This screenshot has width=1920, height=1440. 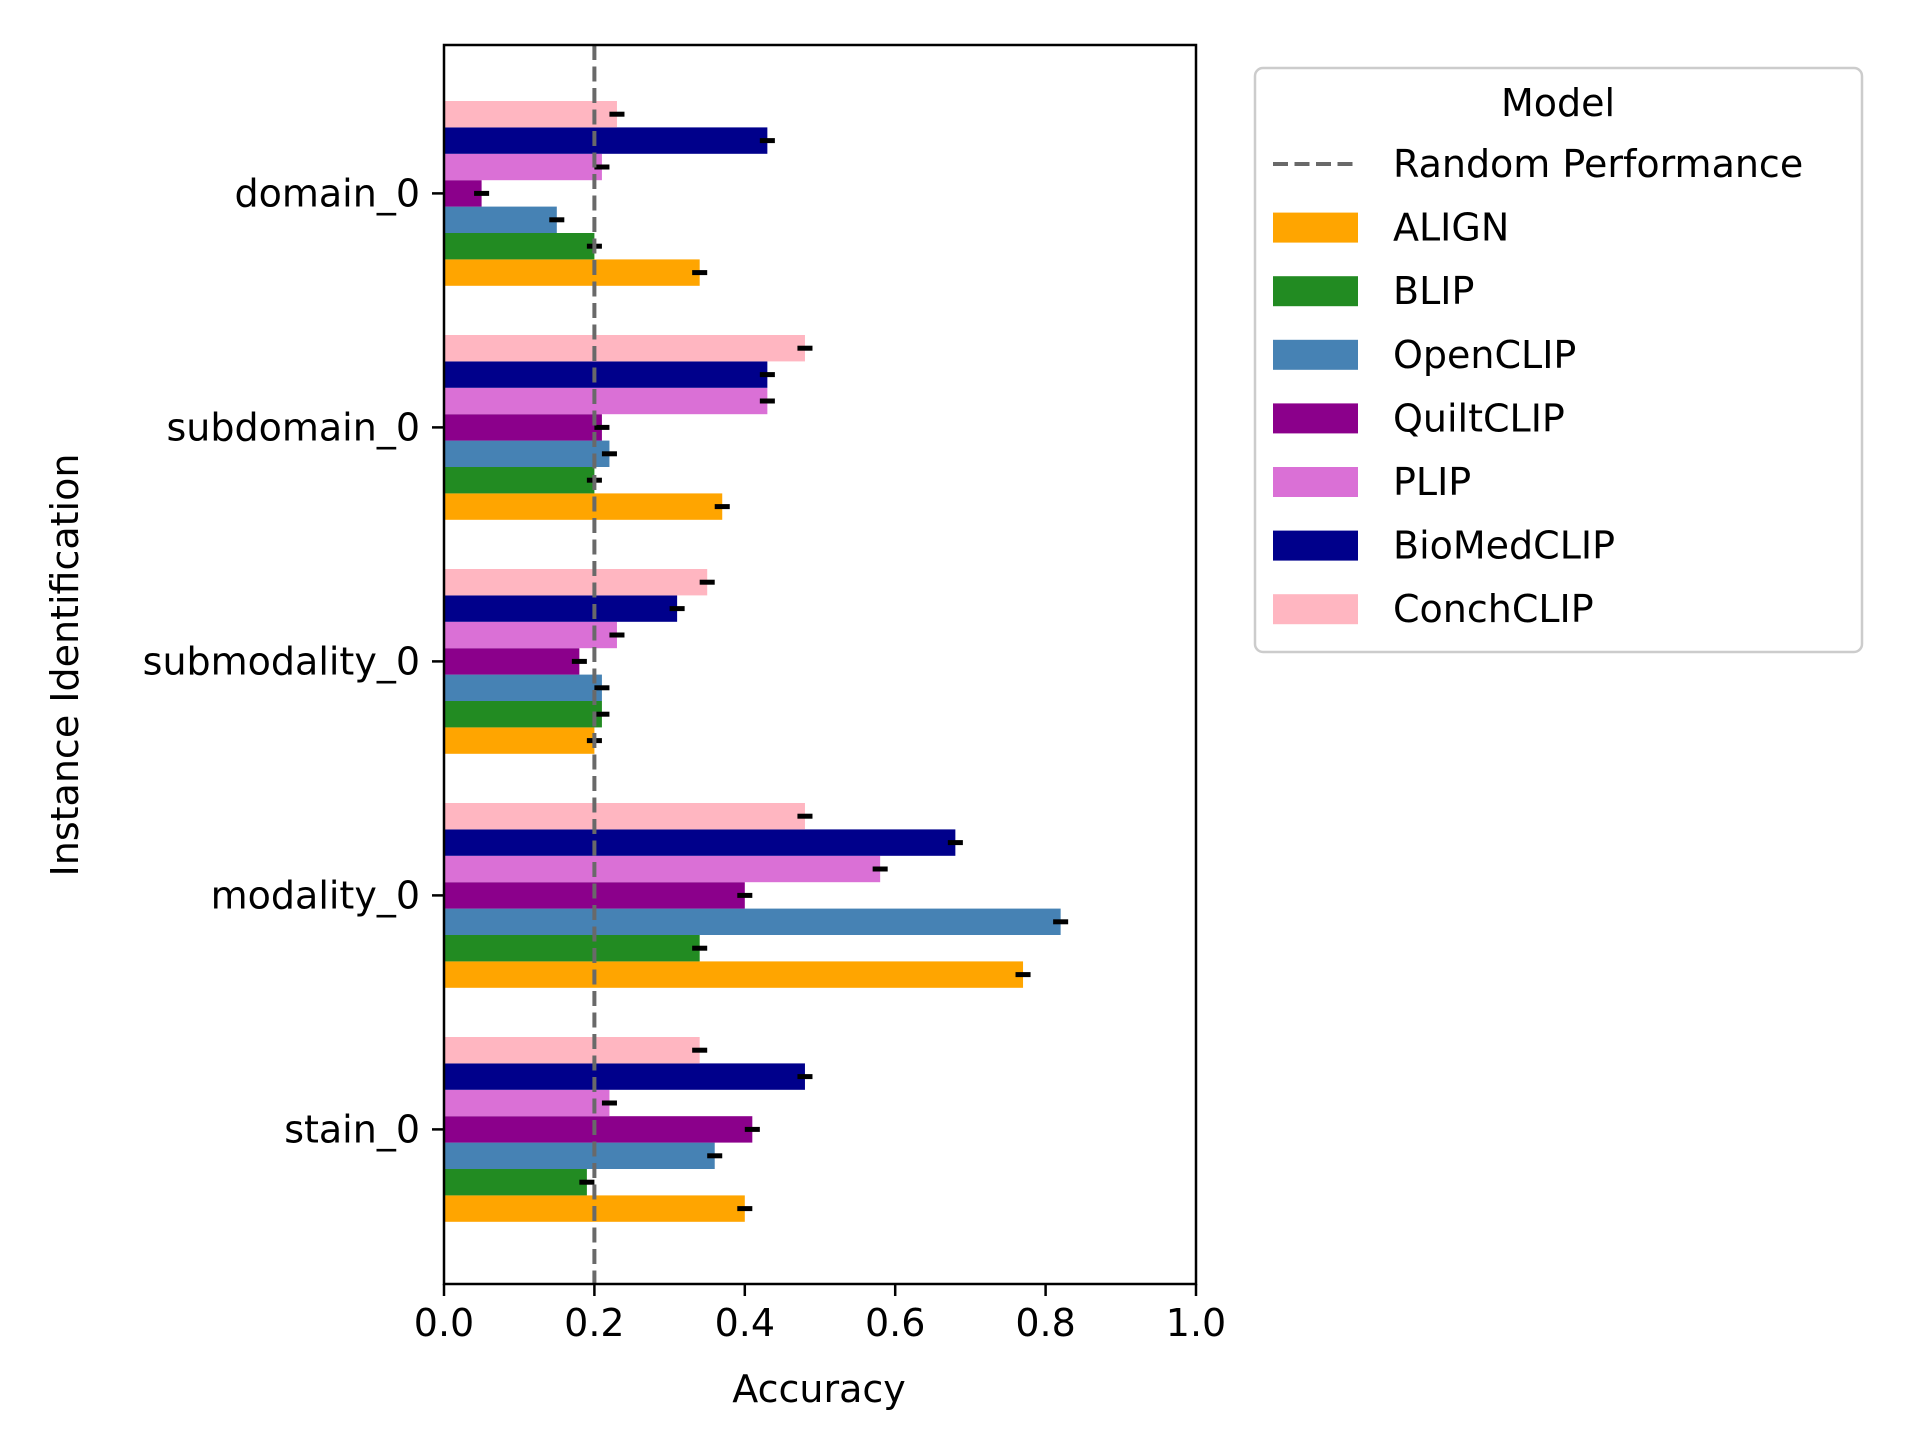 What do you see at coordinates (1493, 609) in the screenshot?
I see `legend-label-conchclip: ConchCLIP` at bounding box center [1493, 609].